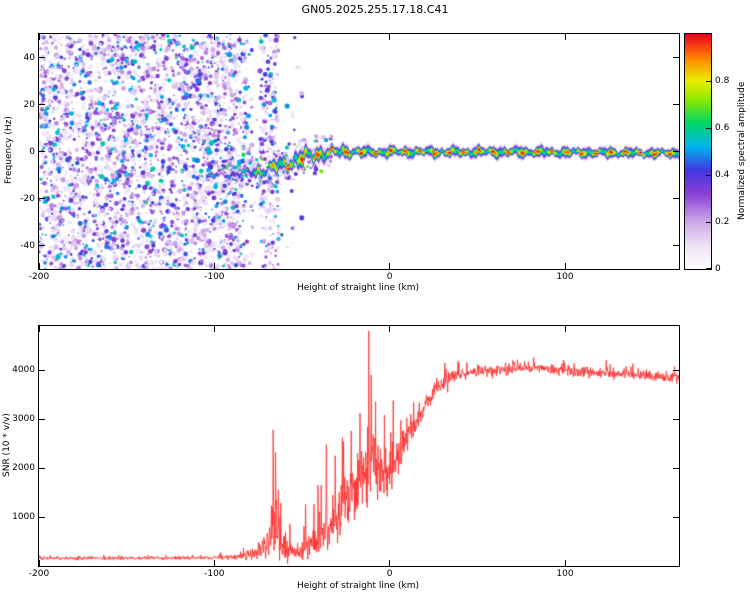 Image resolution: width=750 pixels, height=600 pixels. What do you see at coordinates (9, 150) in the screenshot?
I see `spectrogram-y-axis-label: Frequency (Hz)` at bounding box center [9, 150].